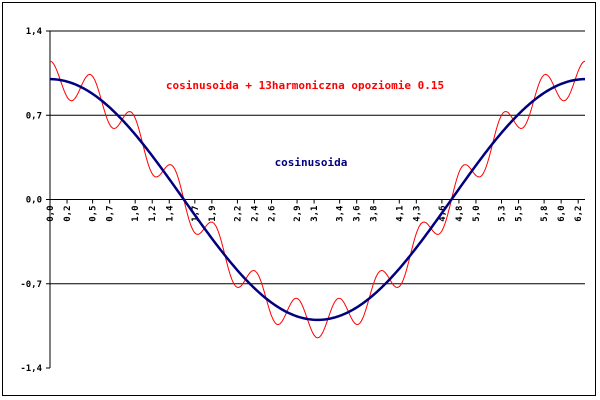  What do you see at coordinates (503, 213) in the screenshot?
I see `x-tick-label: 5,3` at bounding box center [503, 213].